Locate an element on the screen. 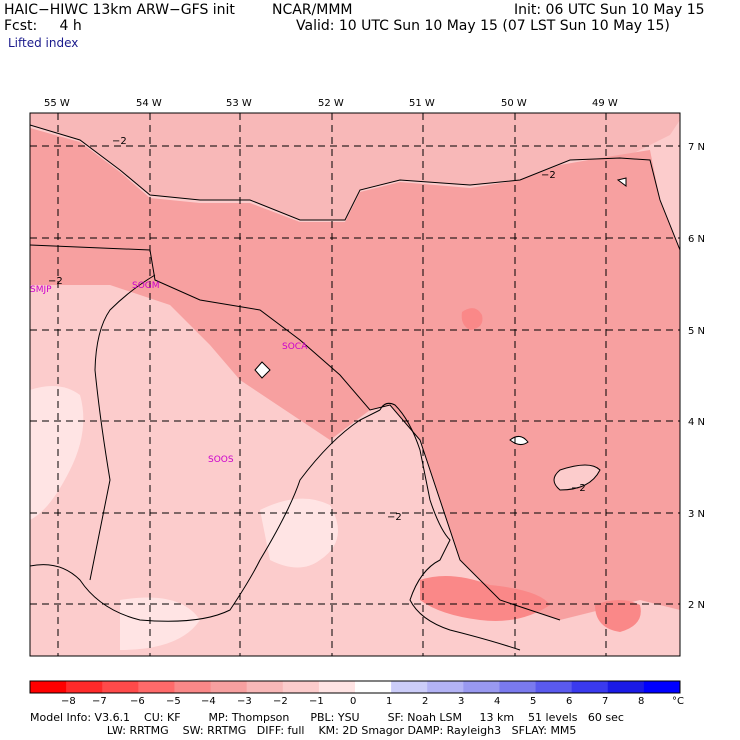 This screenshot has width=740, height=740. core-south is located at coordinates (485, 598).